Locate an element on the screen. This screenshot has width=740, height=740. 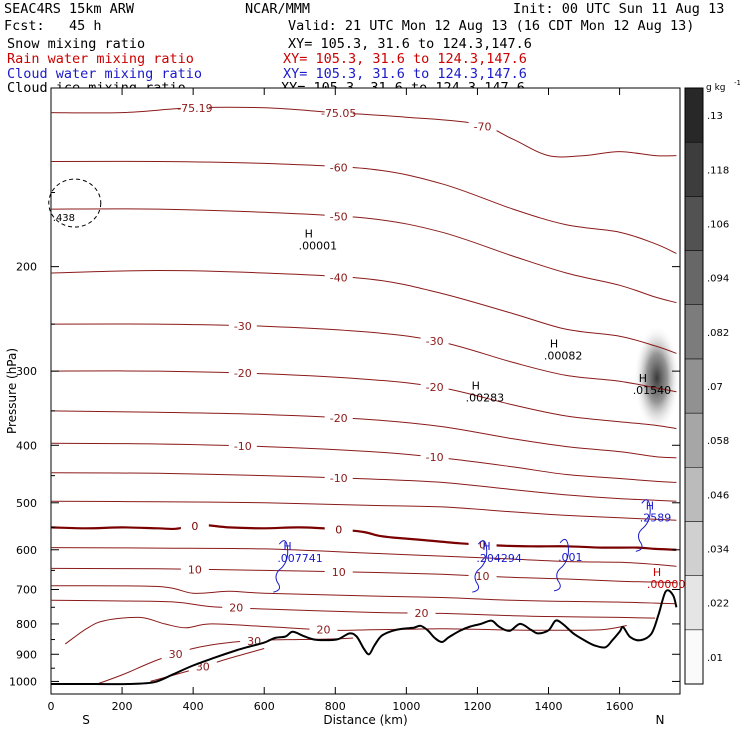
colorbar-label: .118 is located at coordinates (718, 170).